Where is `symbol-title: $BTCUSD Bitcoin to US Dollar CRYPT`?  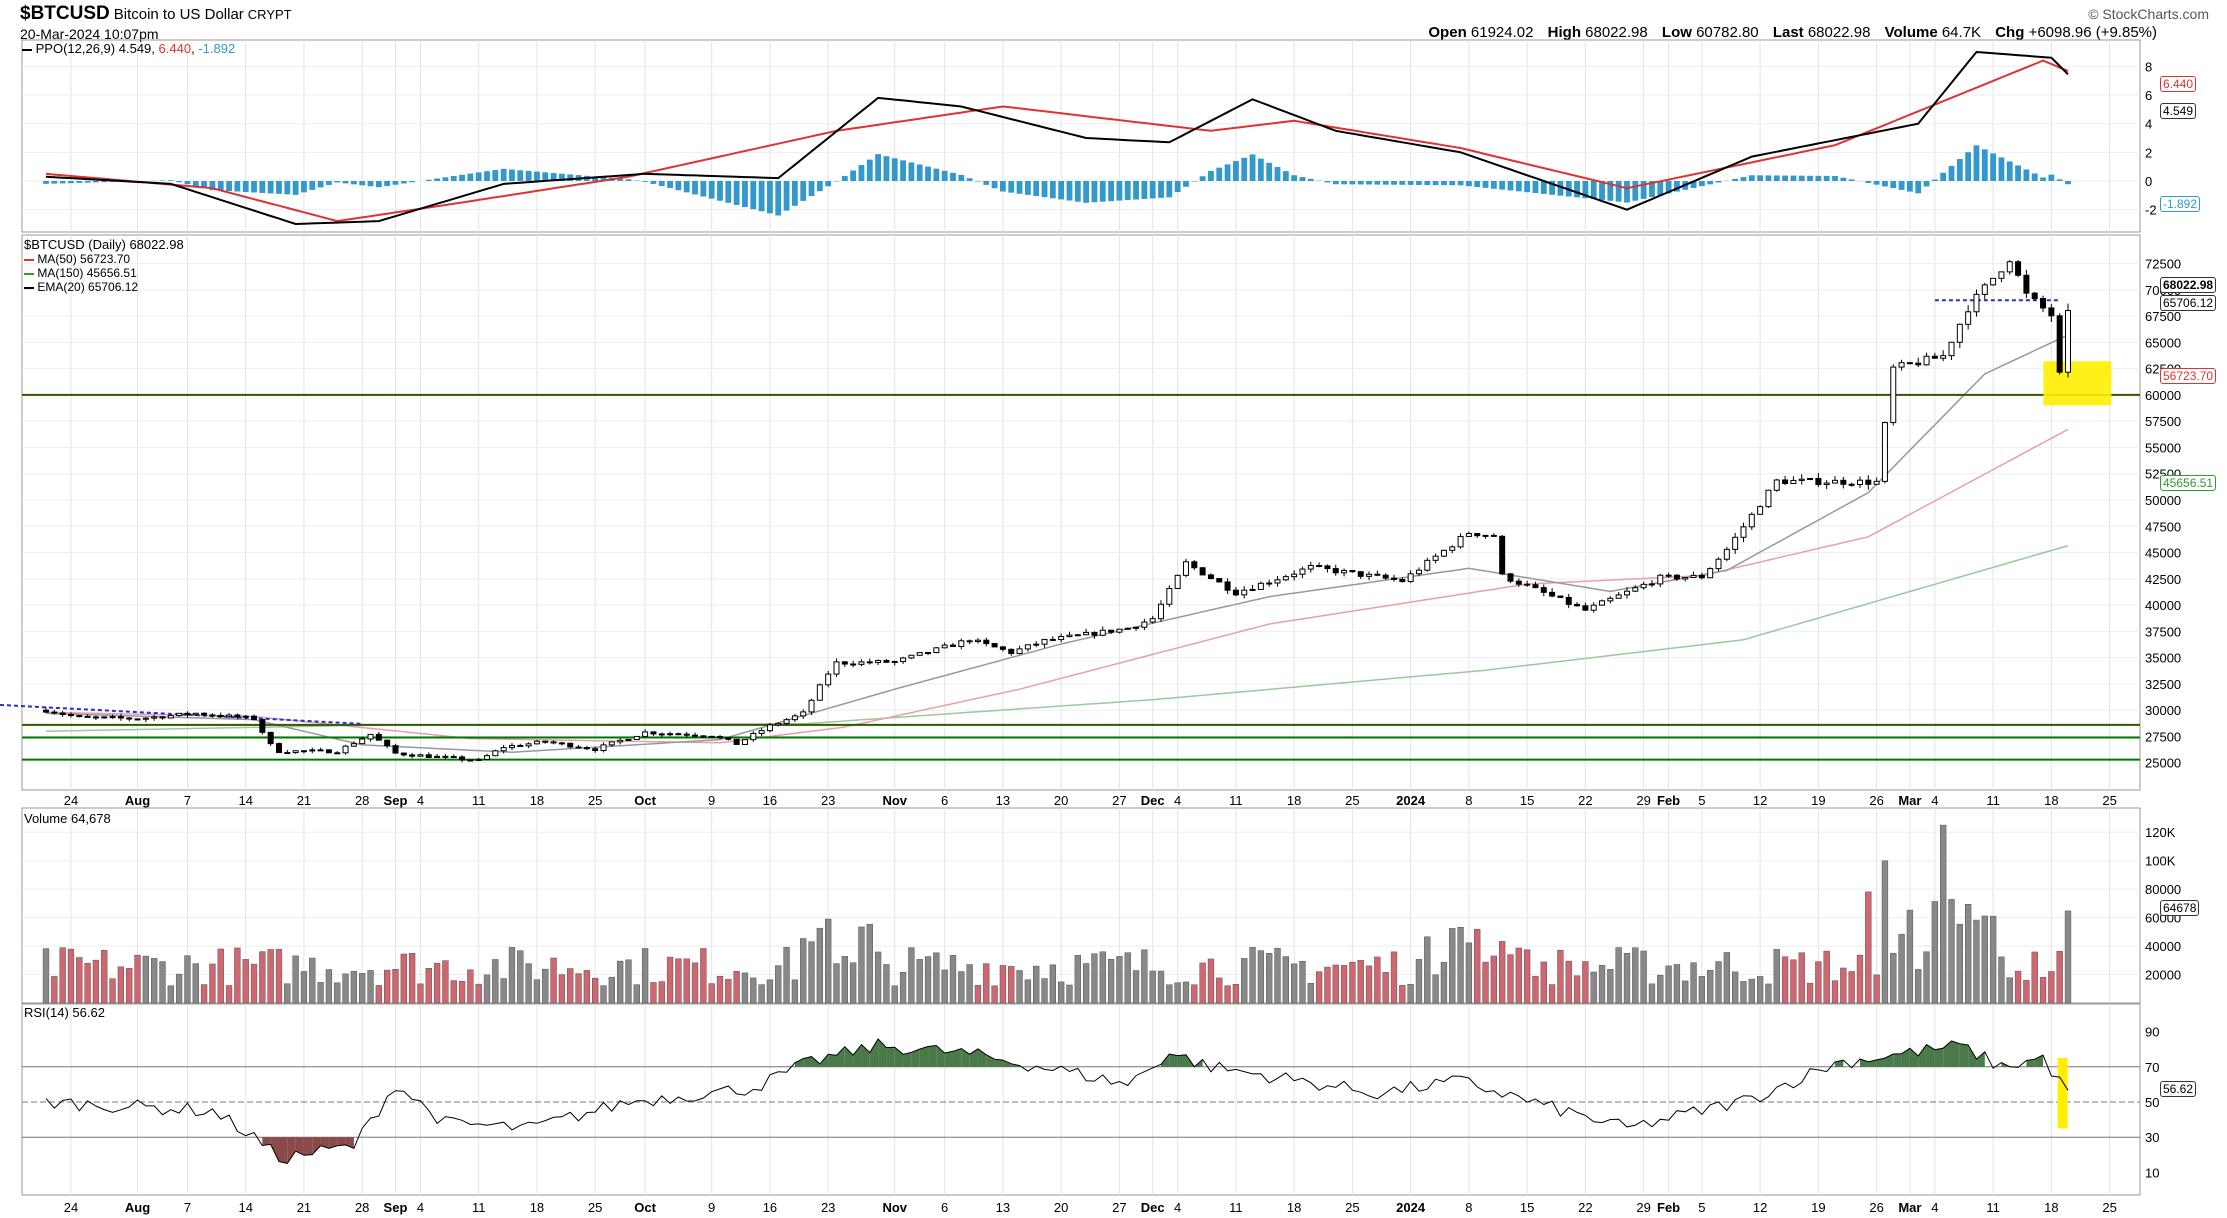
symbol-title: $BTCUSD Bitcoin to US Dollar CRYPT is located at coordinates (156, 14).